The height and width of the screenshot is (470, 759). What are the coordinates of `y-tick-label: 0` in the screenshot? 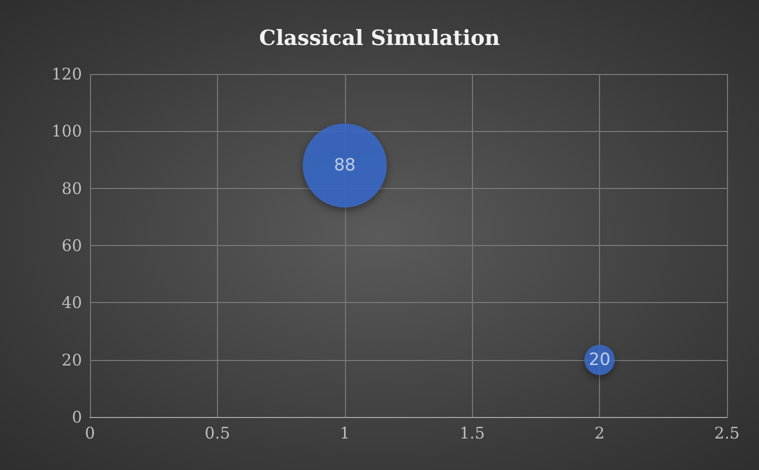 It's located at (77, 417).